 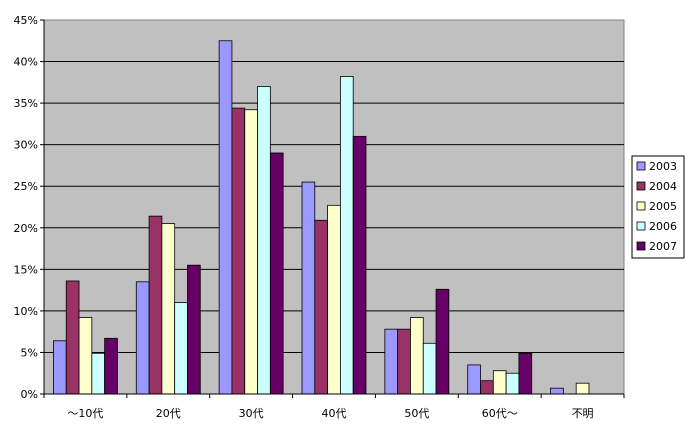 What do you see at coordinates (29, 352) in the screenshot?
I see `y-tick-label: 5%` at bounding box center [29, 352].